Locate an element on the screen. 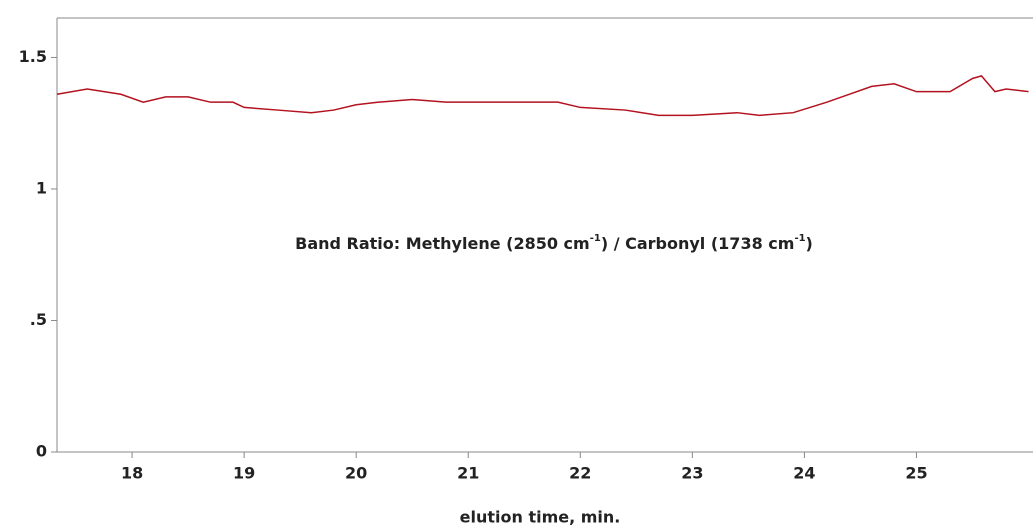  x-tick-label: 18 is located at coordinates (132, 473).